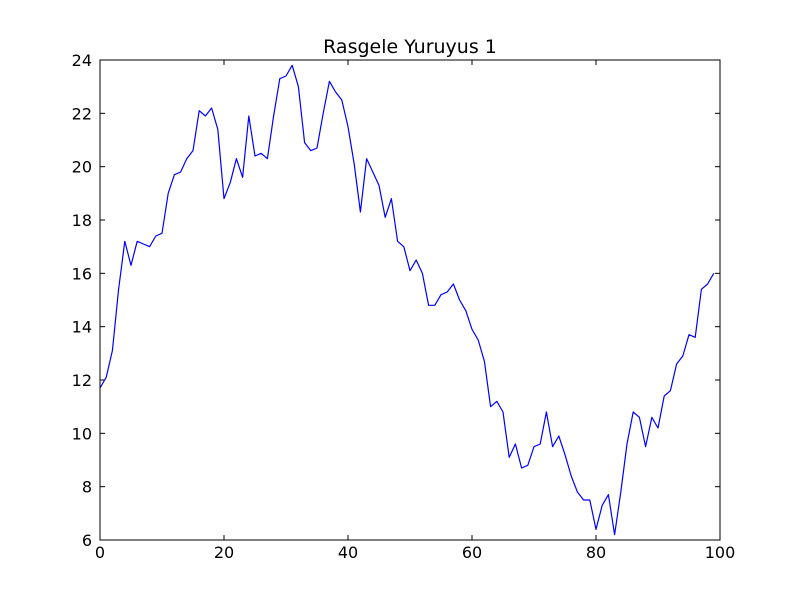 The height and width of the screenshot is (600, 800). I want to click on y-tick-label: 14, so click(82, 327).